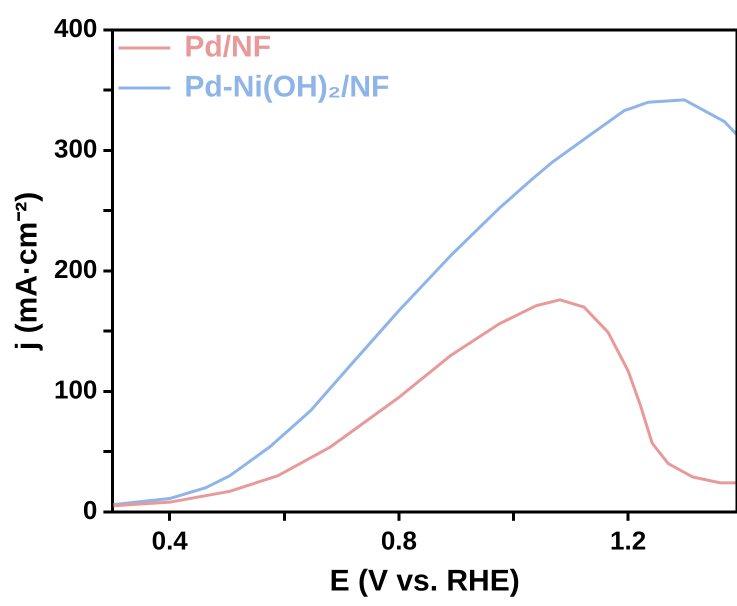  I want to click on legend-label: Pd-Ni(OH)₂/NF, so click(287, 87).